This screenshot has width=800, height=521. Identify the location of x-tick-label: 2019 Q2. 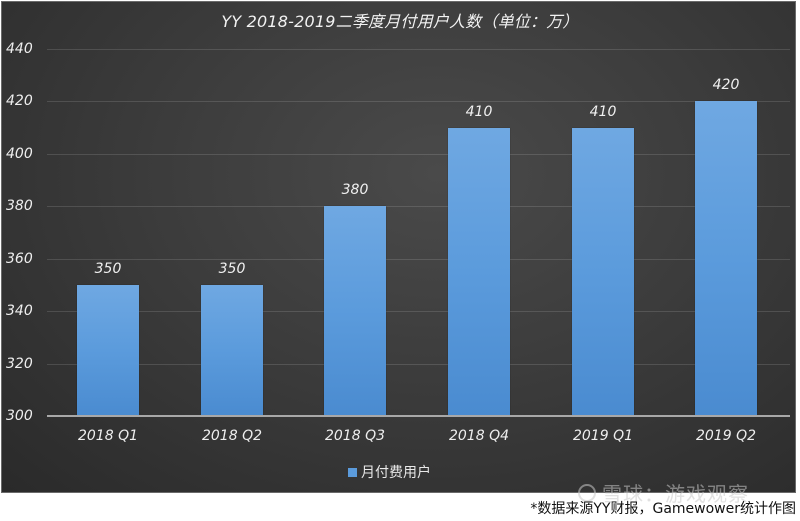
(725, 436).